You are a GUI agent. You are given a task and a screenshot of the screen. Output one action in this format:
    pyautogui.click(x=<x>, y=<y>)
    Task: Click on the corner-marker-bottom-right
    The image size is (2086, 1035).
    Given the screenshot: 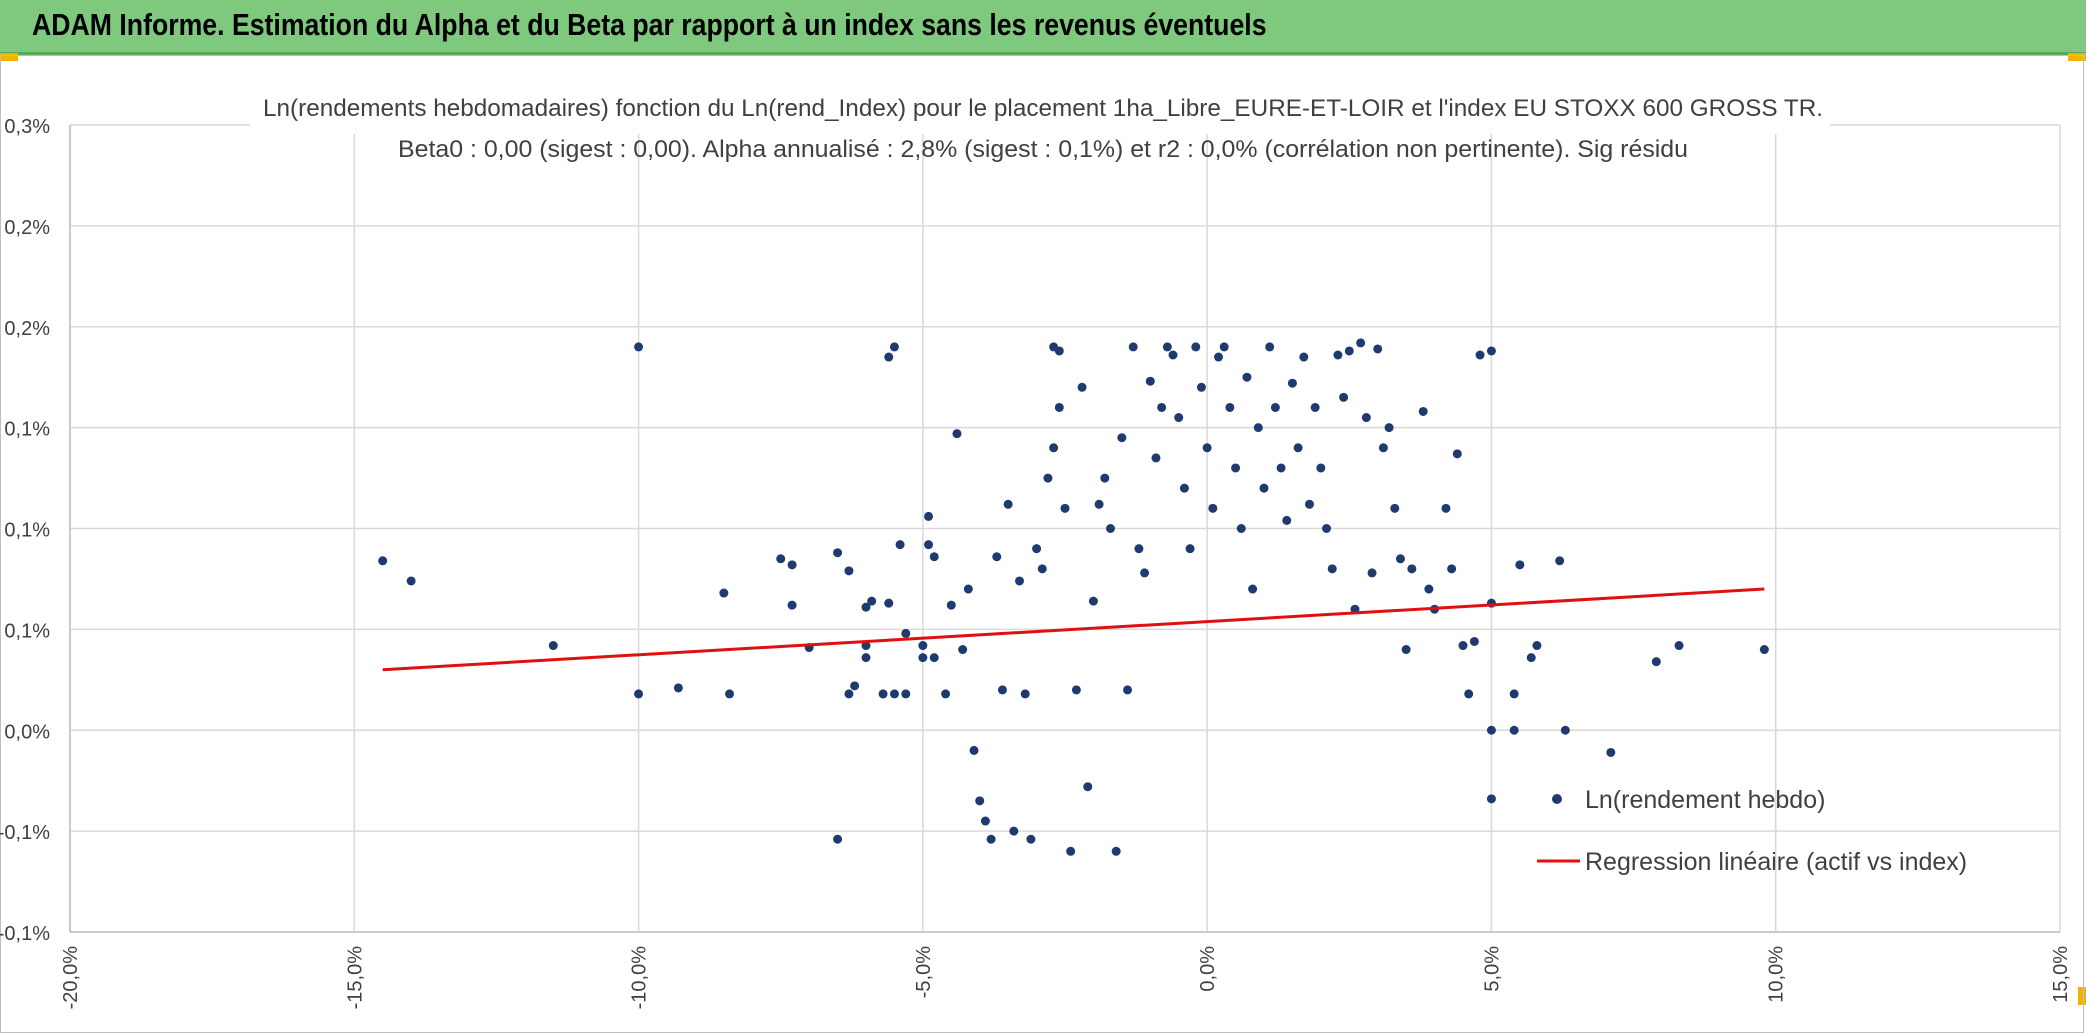 What is the action you would take?
    pyautogui.click(x=2082, y=996)
    